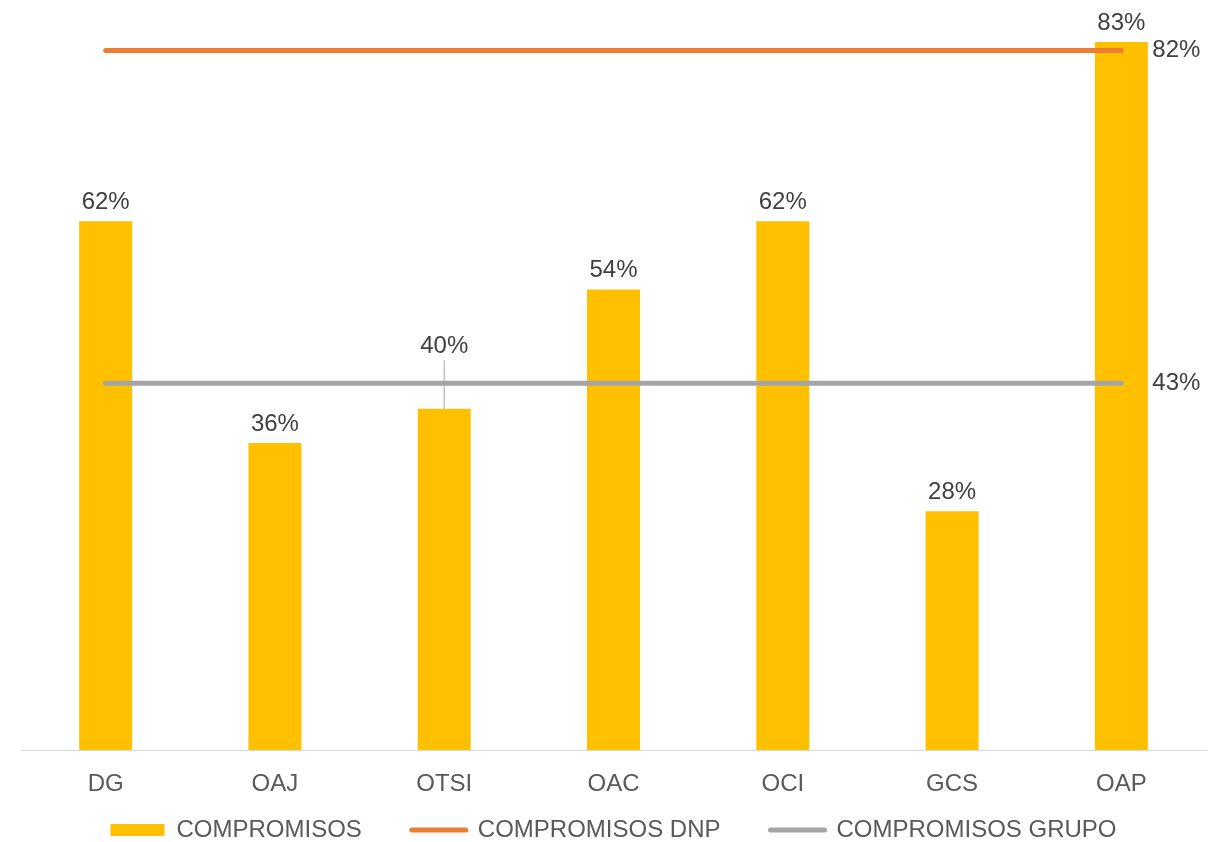 This screenshot has height=842, width=1214. I want to click on data-label: 40%, so click(444, 345).